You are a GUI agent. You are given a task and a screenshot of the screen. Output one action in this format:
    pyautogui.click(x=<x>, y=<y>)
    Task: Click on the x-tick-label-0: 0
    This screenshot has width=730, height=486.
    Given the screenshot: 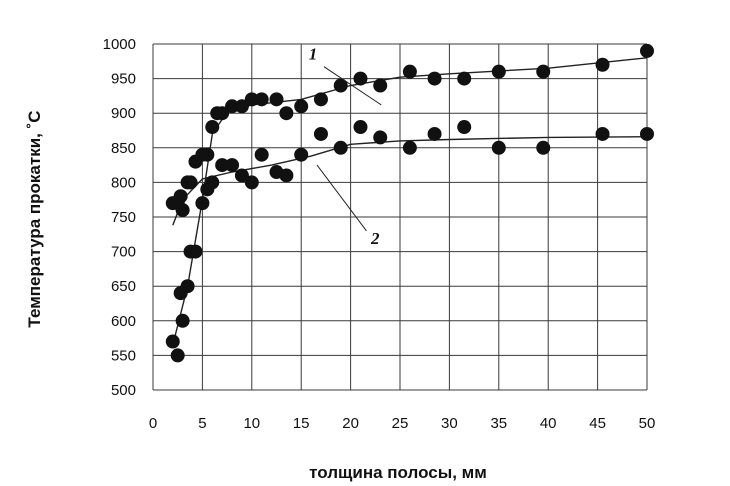 What is the action you would take?
    pyautogui.click(x=153, y=423)
    